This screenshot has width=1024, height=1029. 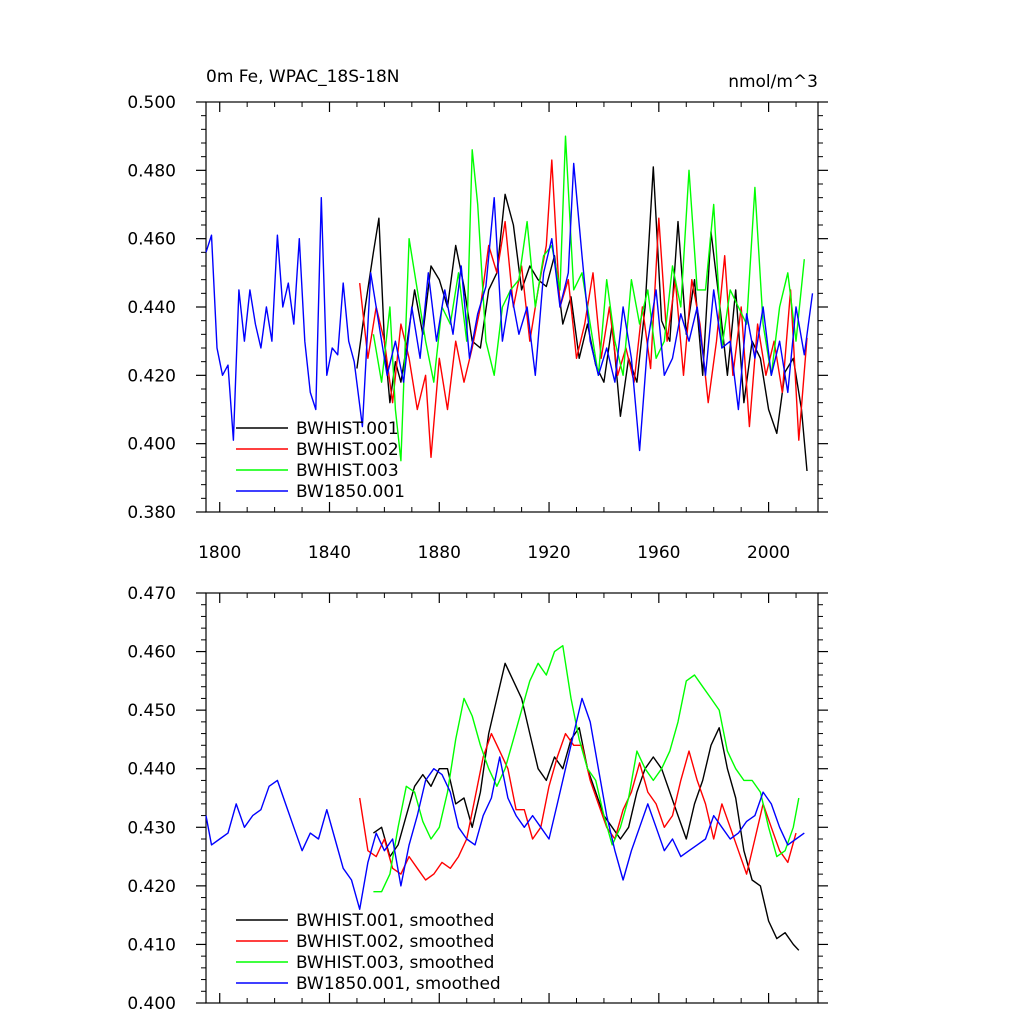 What do you see at coordinates (219, 553) in the screenshot?
I see `top-x-tick-label: 1800` at bounding box center [219, 553].